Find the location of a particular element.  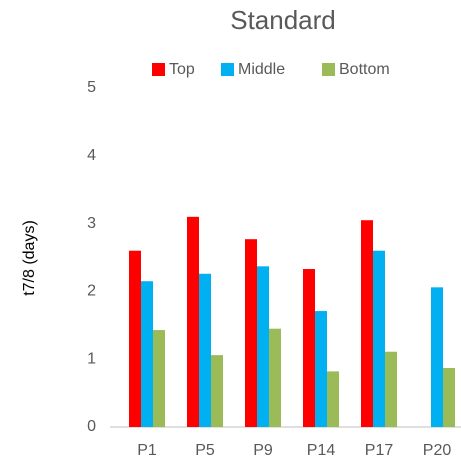

legend-label: Bottom is located at coordinates (364, 69).